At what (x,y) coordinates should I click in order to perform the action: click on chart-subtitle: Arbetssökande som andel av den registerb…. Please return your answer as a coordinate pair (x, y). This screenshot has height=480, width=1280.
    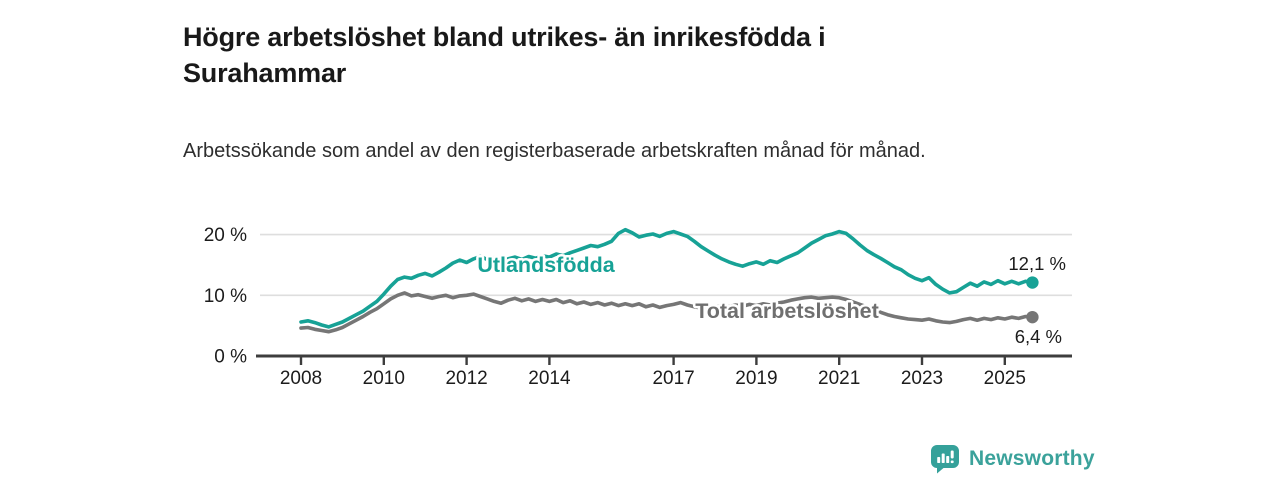
    Looking at the image, I should click on (554, 151).